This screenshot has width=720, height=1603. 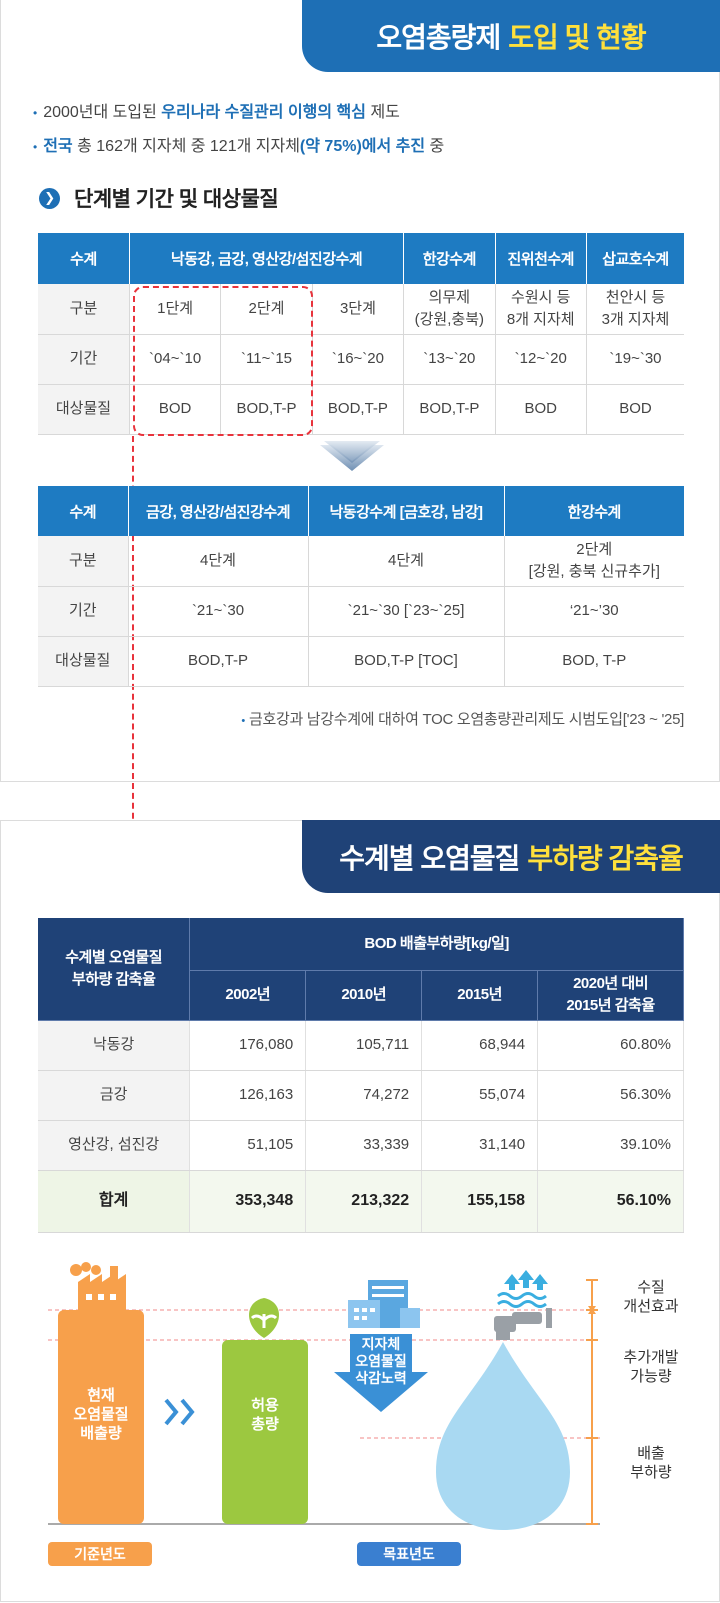 I want to click on right-scale-bracket, so click(x=592, y=1402).